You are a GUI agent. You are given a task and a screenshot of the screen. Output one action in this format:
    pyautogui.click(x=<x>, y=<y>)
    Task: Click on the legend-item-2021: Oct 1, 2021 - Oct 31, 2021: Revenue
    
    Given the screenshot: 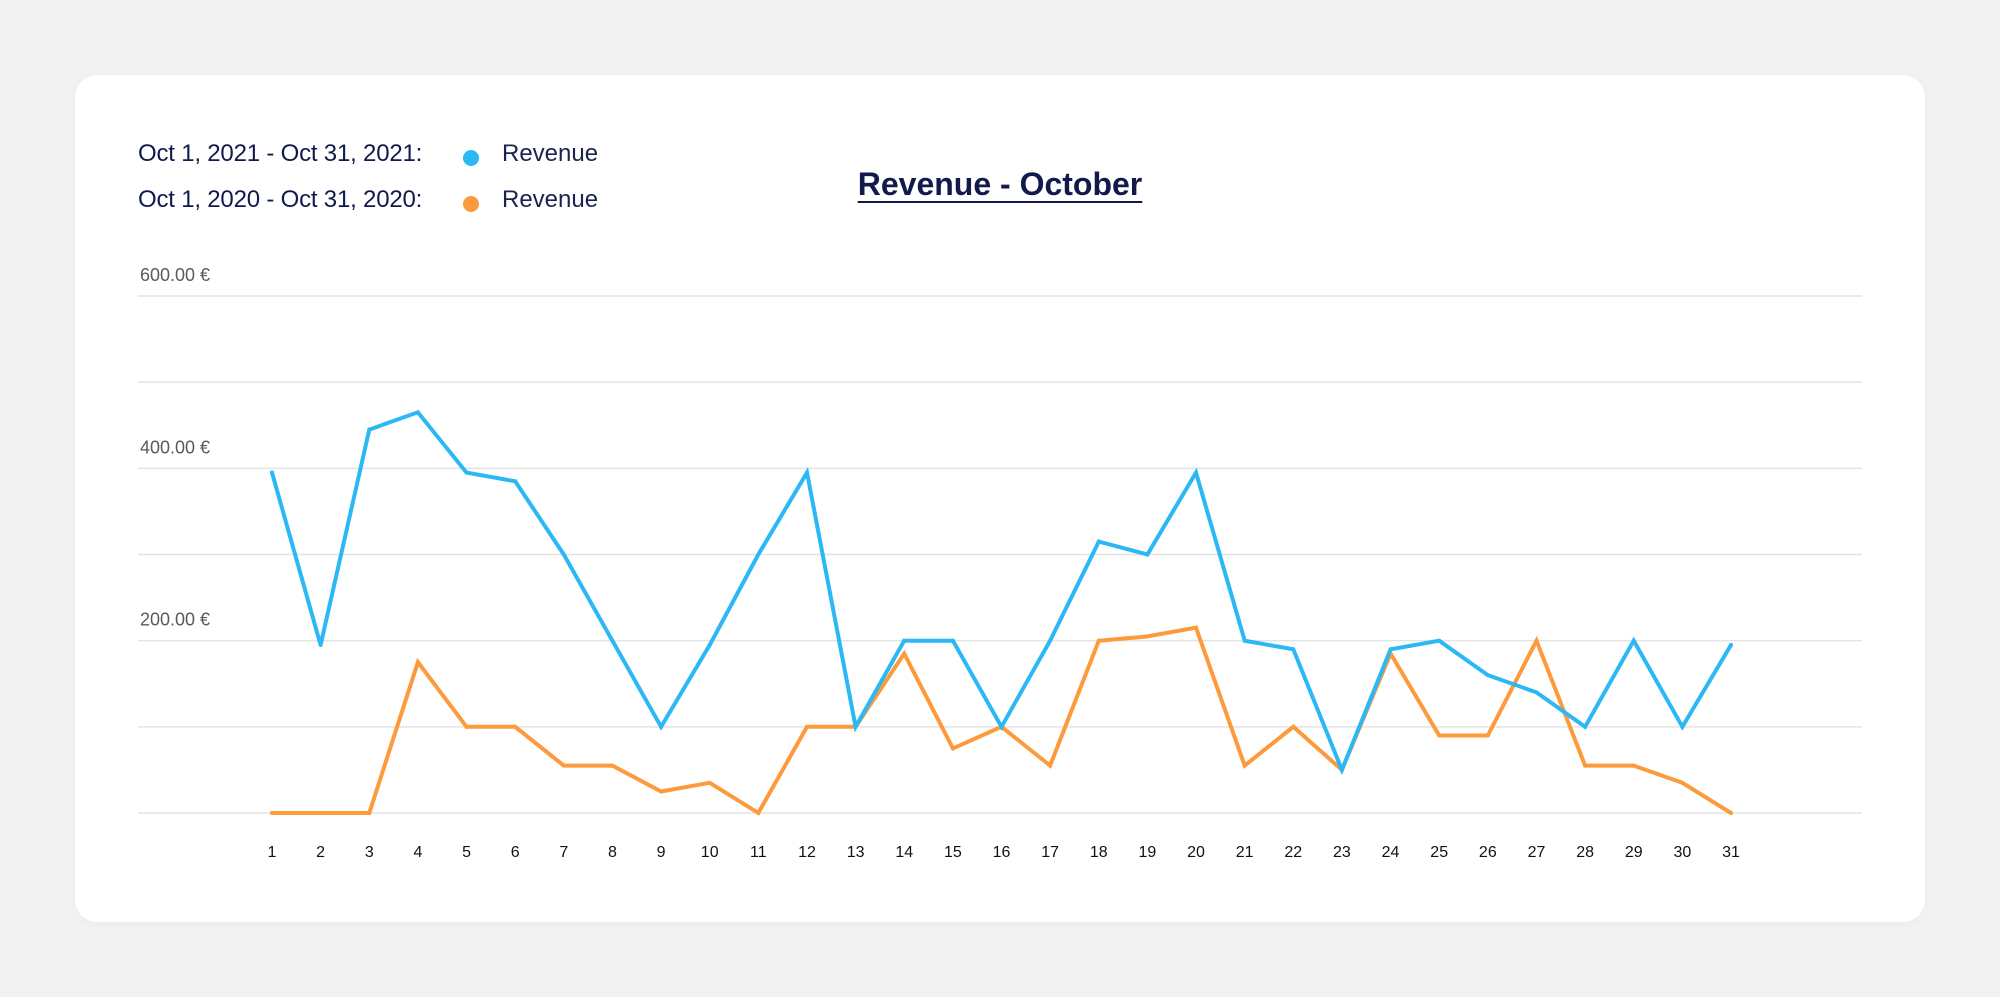 What is the action you would take?
    pyautogui.click(x=398, y=160)
    